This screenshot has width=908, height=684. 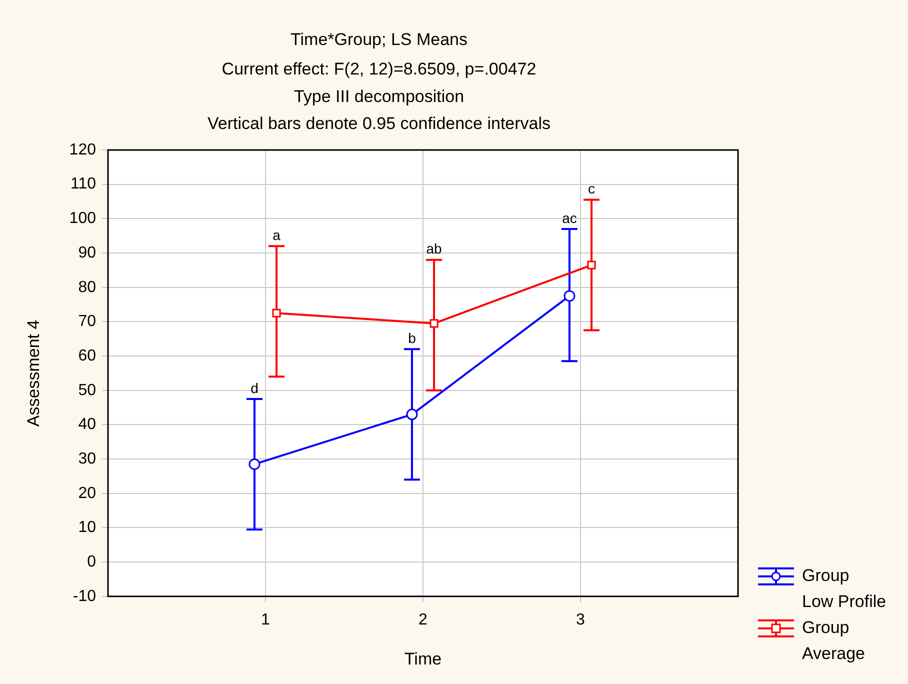 What do you see at coordinates (581, 619) in the screenshot?
I see `x-tick-label: 3` at bounding box center [581, 619].